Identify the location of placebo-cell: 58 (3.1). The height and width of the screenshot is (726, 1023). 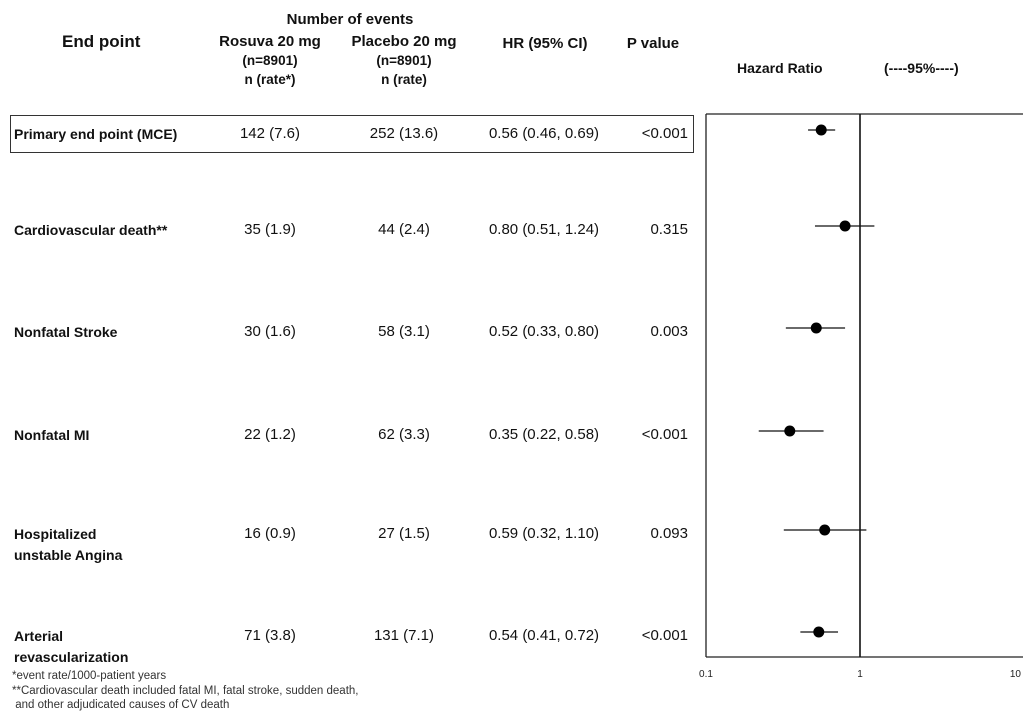
(404, 331).